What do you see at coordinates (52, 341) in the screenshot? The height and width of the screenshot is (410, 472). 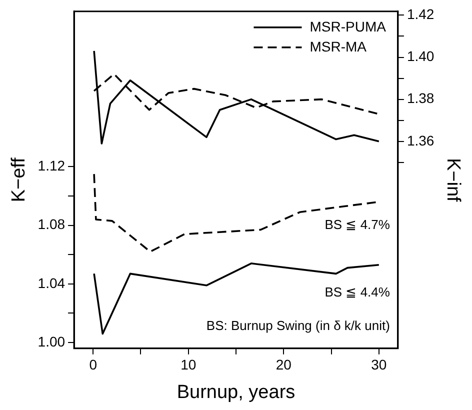 I see `y-tick-label: 1.00` at bounding box center [52, 341].